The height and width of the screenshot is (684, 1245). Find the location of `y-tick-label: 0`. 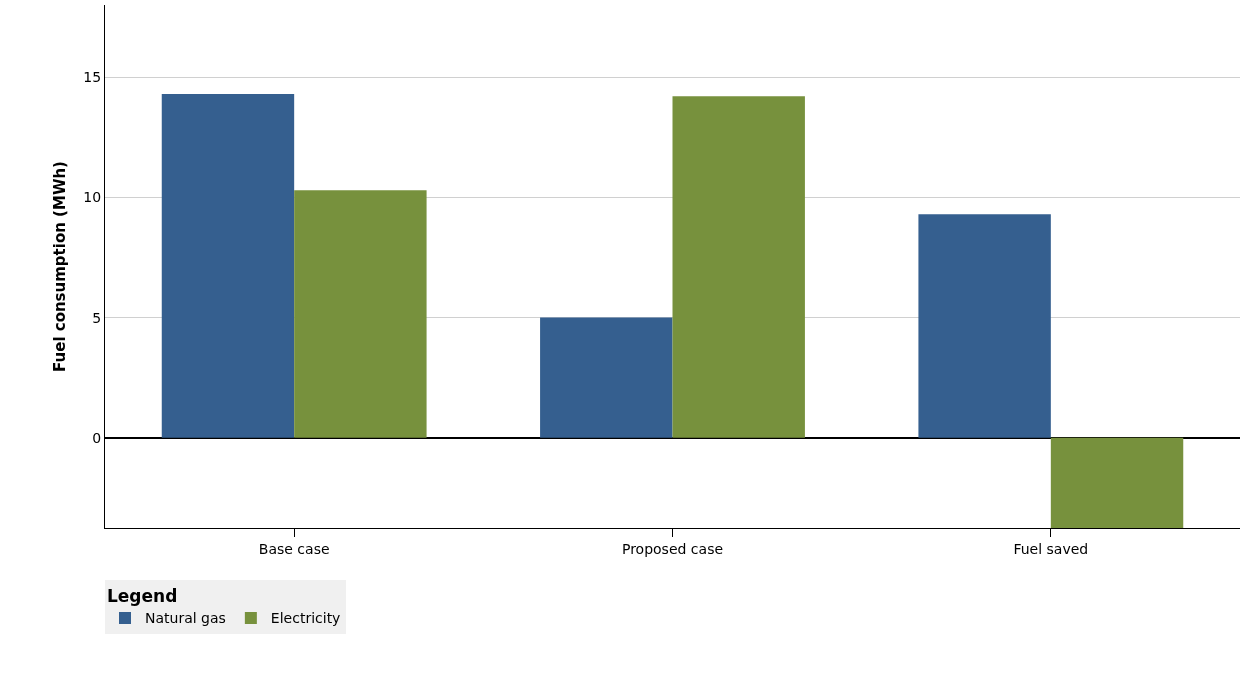

y-tick-label: 0 is located at coordinates (97, 437).